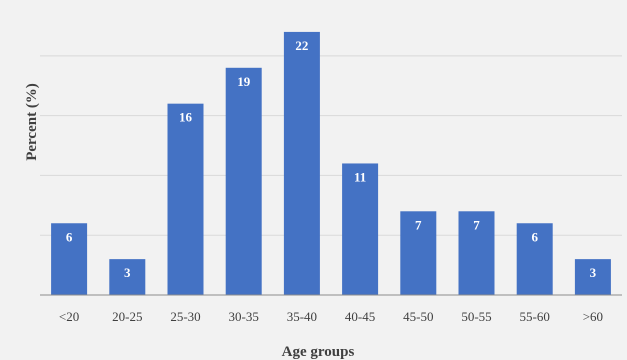 The width and height of the screenshot is (627, 360). Describe the element at coordinates (127, 272) in the screenshot. I see `data-label-1: 3` at that location.